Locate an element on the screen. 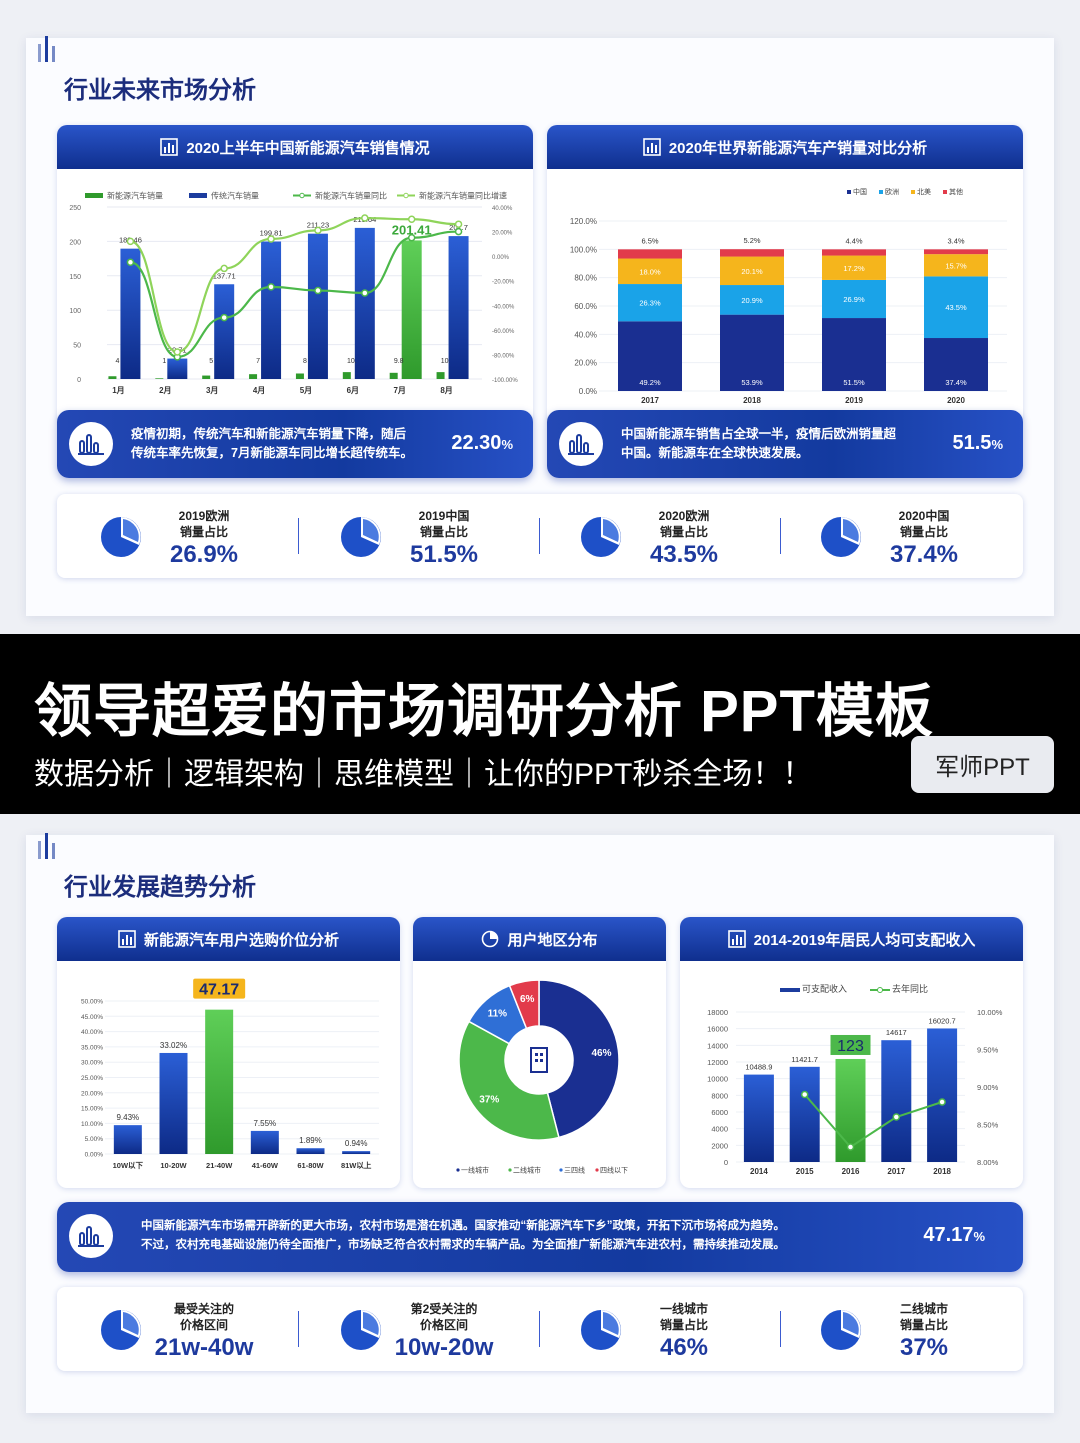 The image size is (1080, 1443). stat-card: 一线城市 销量占比 46% is located at coordinates (657, 1329).